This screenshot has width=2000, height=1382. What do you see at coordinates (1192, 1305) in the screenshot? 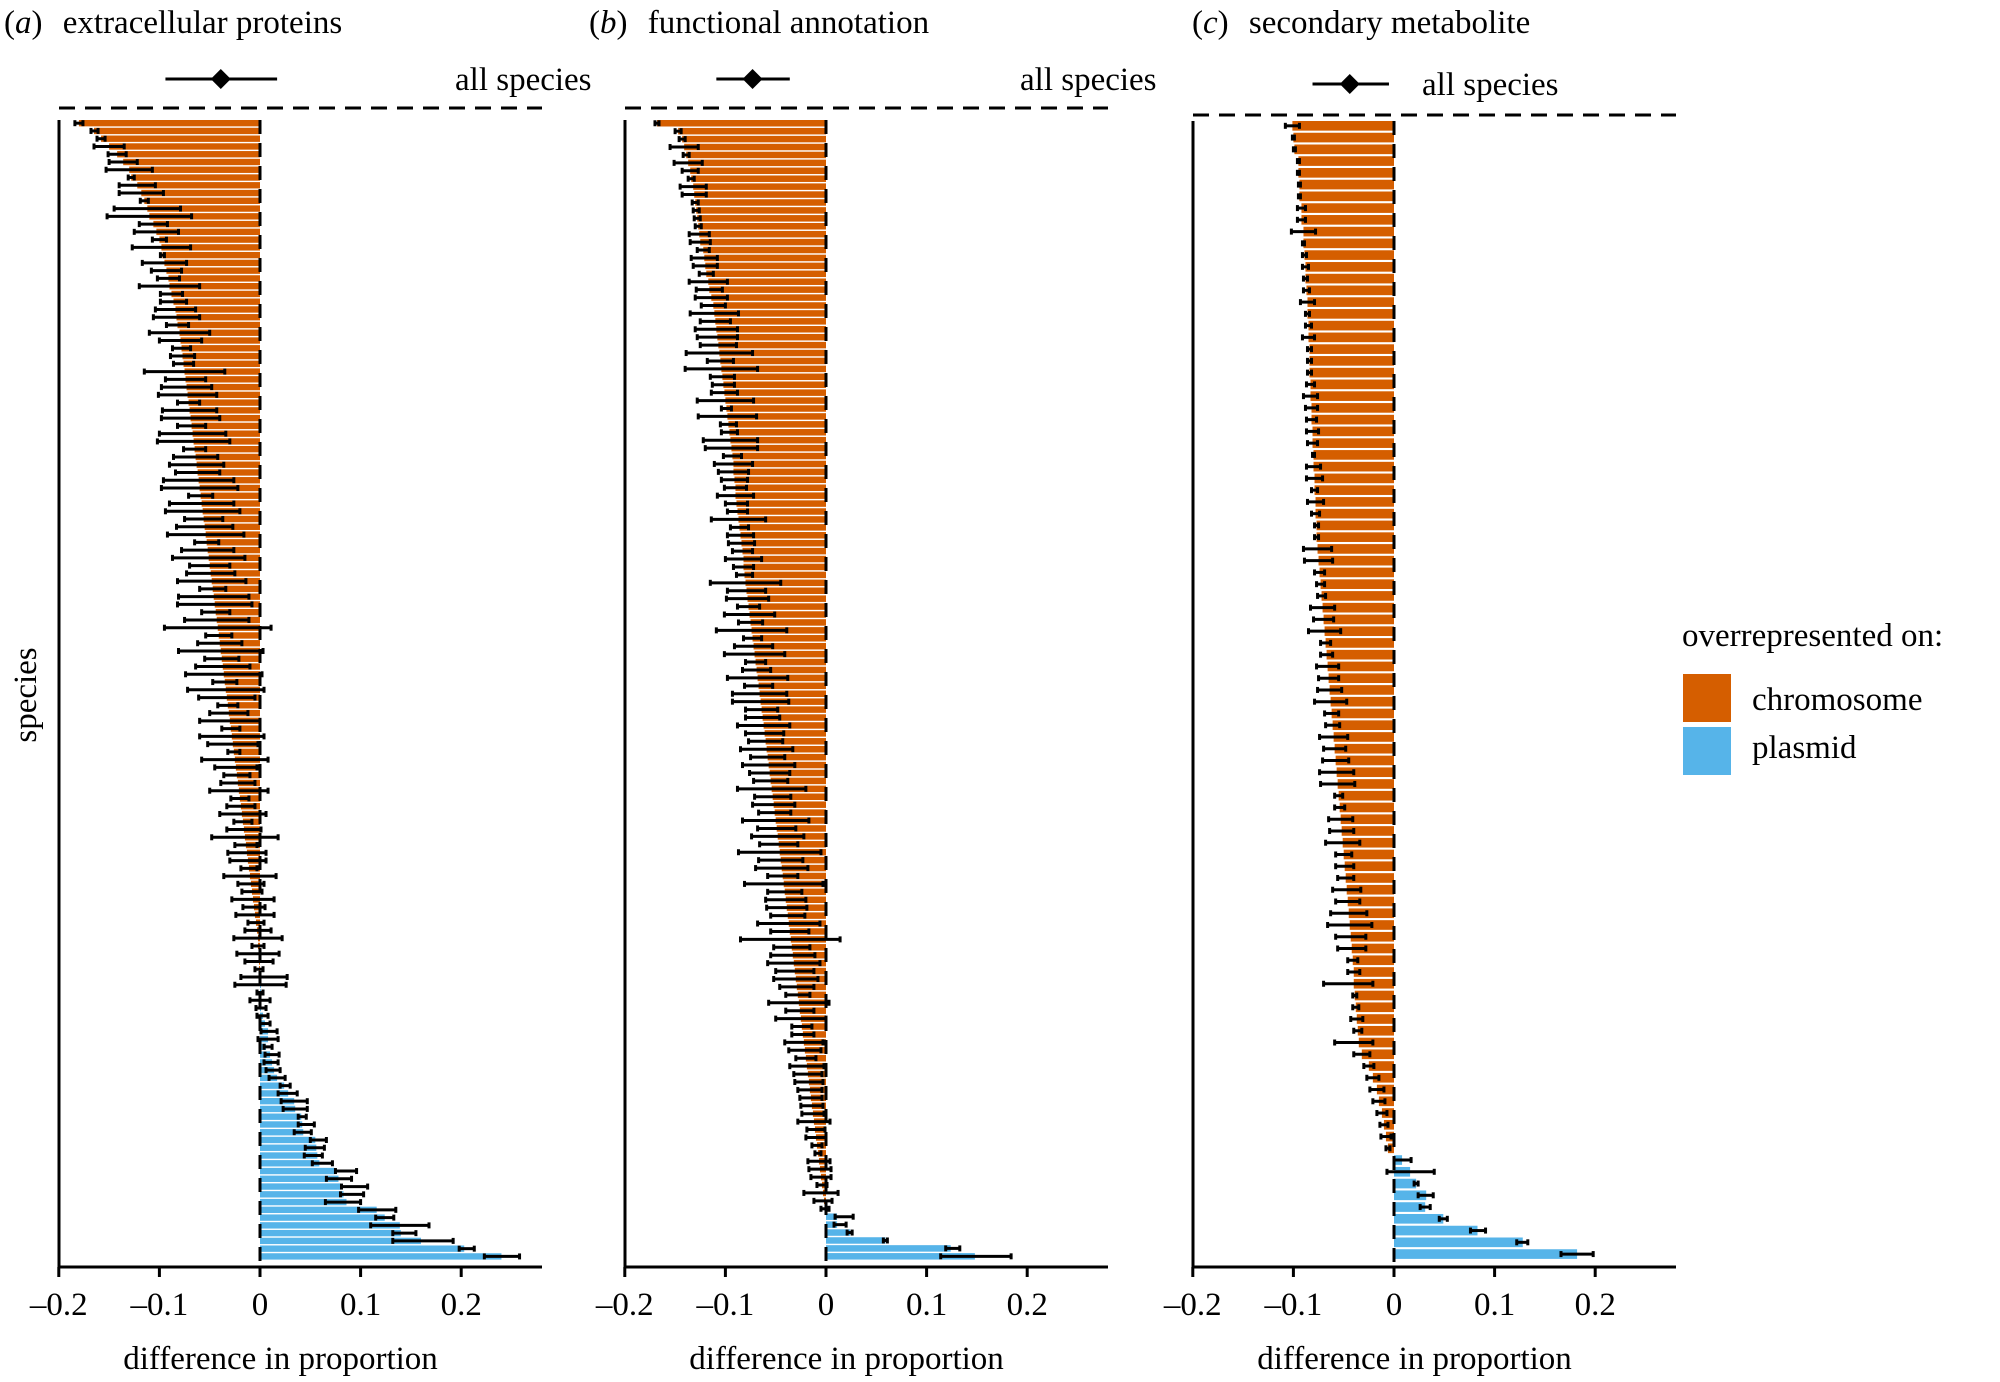
I see `x-tick-label: –0.2` at bounding box center [1192, 1305].